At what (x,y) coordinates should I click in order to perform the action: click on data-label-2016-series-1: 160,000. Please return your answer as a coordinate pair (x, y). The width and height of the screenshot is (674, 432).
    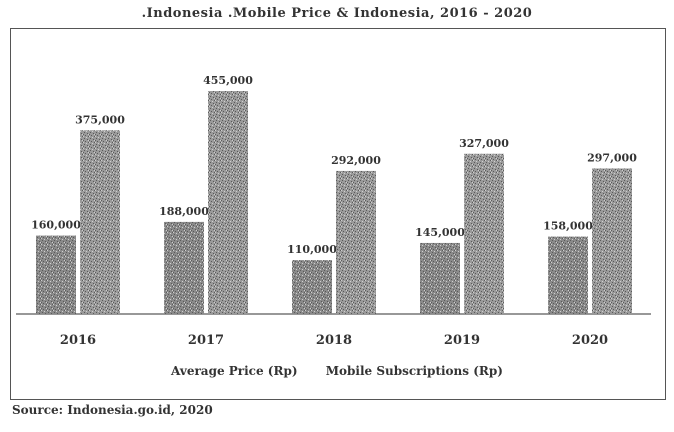
    Looking at the image, I should click on (56, 225).